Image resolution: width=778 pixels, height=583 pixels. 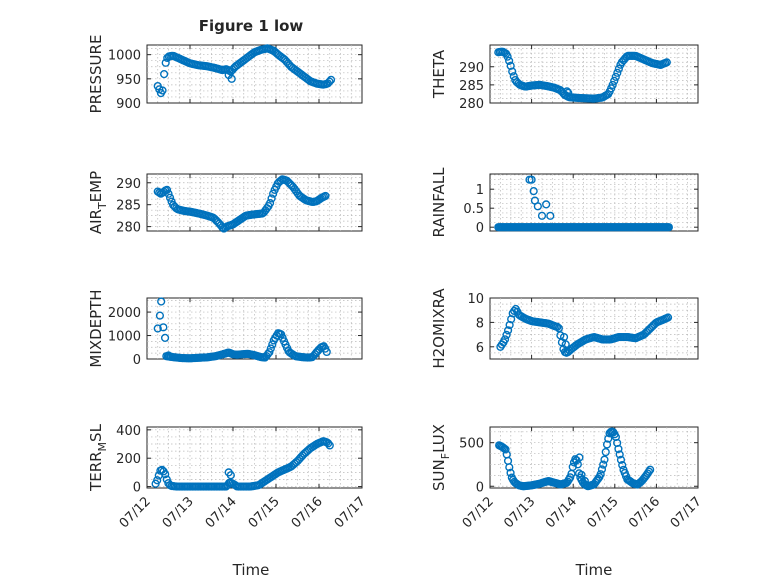 What do you see at coordinates (441, 457) in the screenshot?
I see `y-axis-label: SUNFLUX` at bounding box center [441, 457].